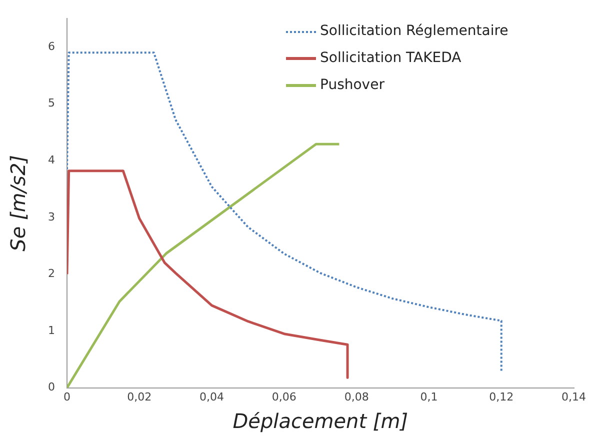 Image resolution: width=589 pixels, height=443 pixels. Describe the element at coordinates (67, 397) in the screenshot. I see `x-tick-label: 0` at that location.